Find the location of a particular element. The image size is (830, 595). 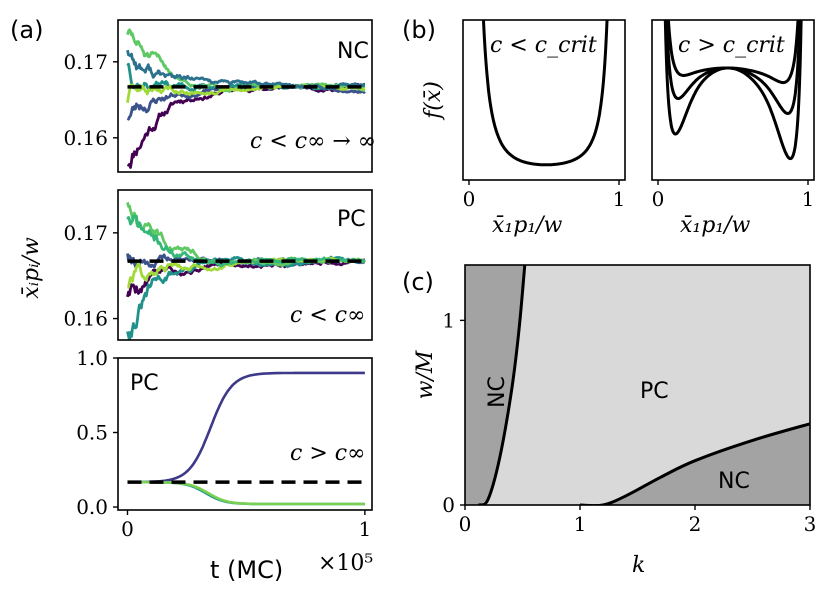

y-tick-label: 1.0 is located at coordinates (92, 358).